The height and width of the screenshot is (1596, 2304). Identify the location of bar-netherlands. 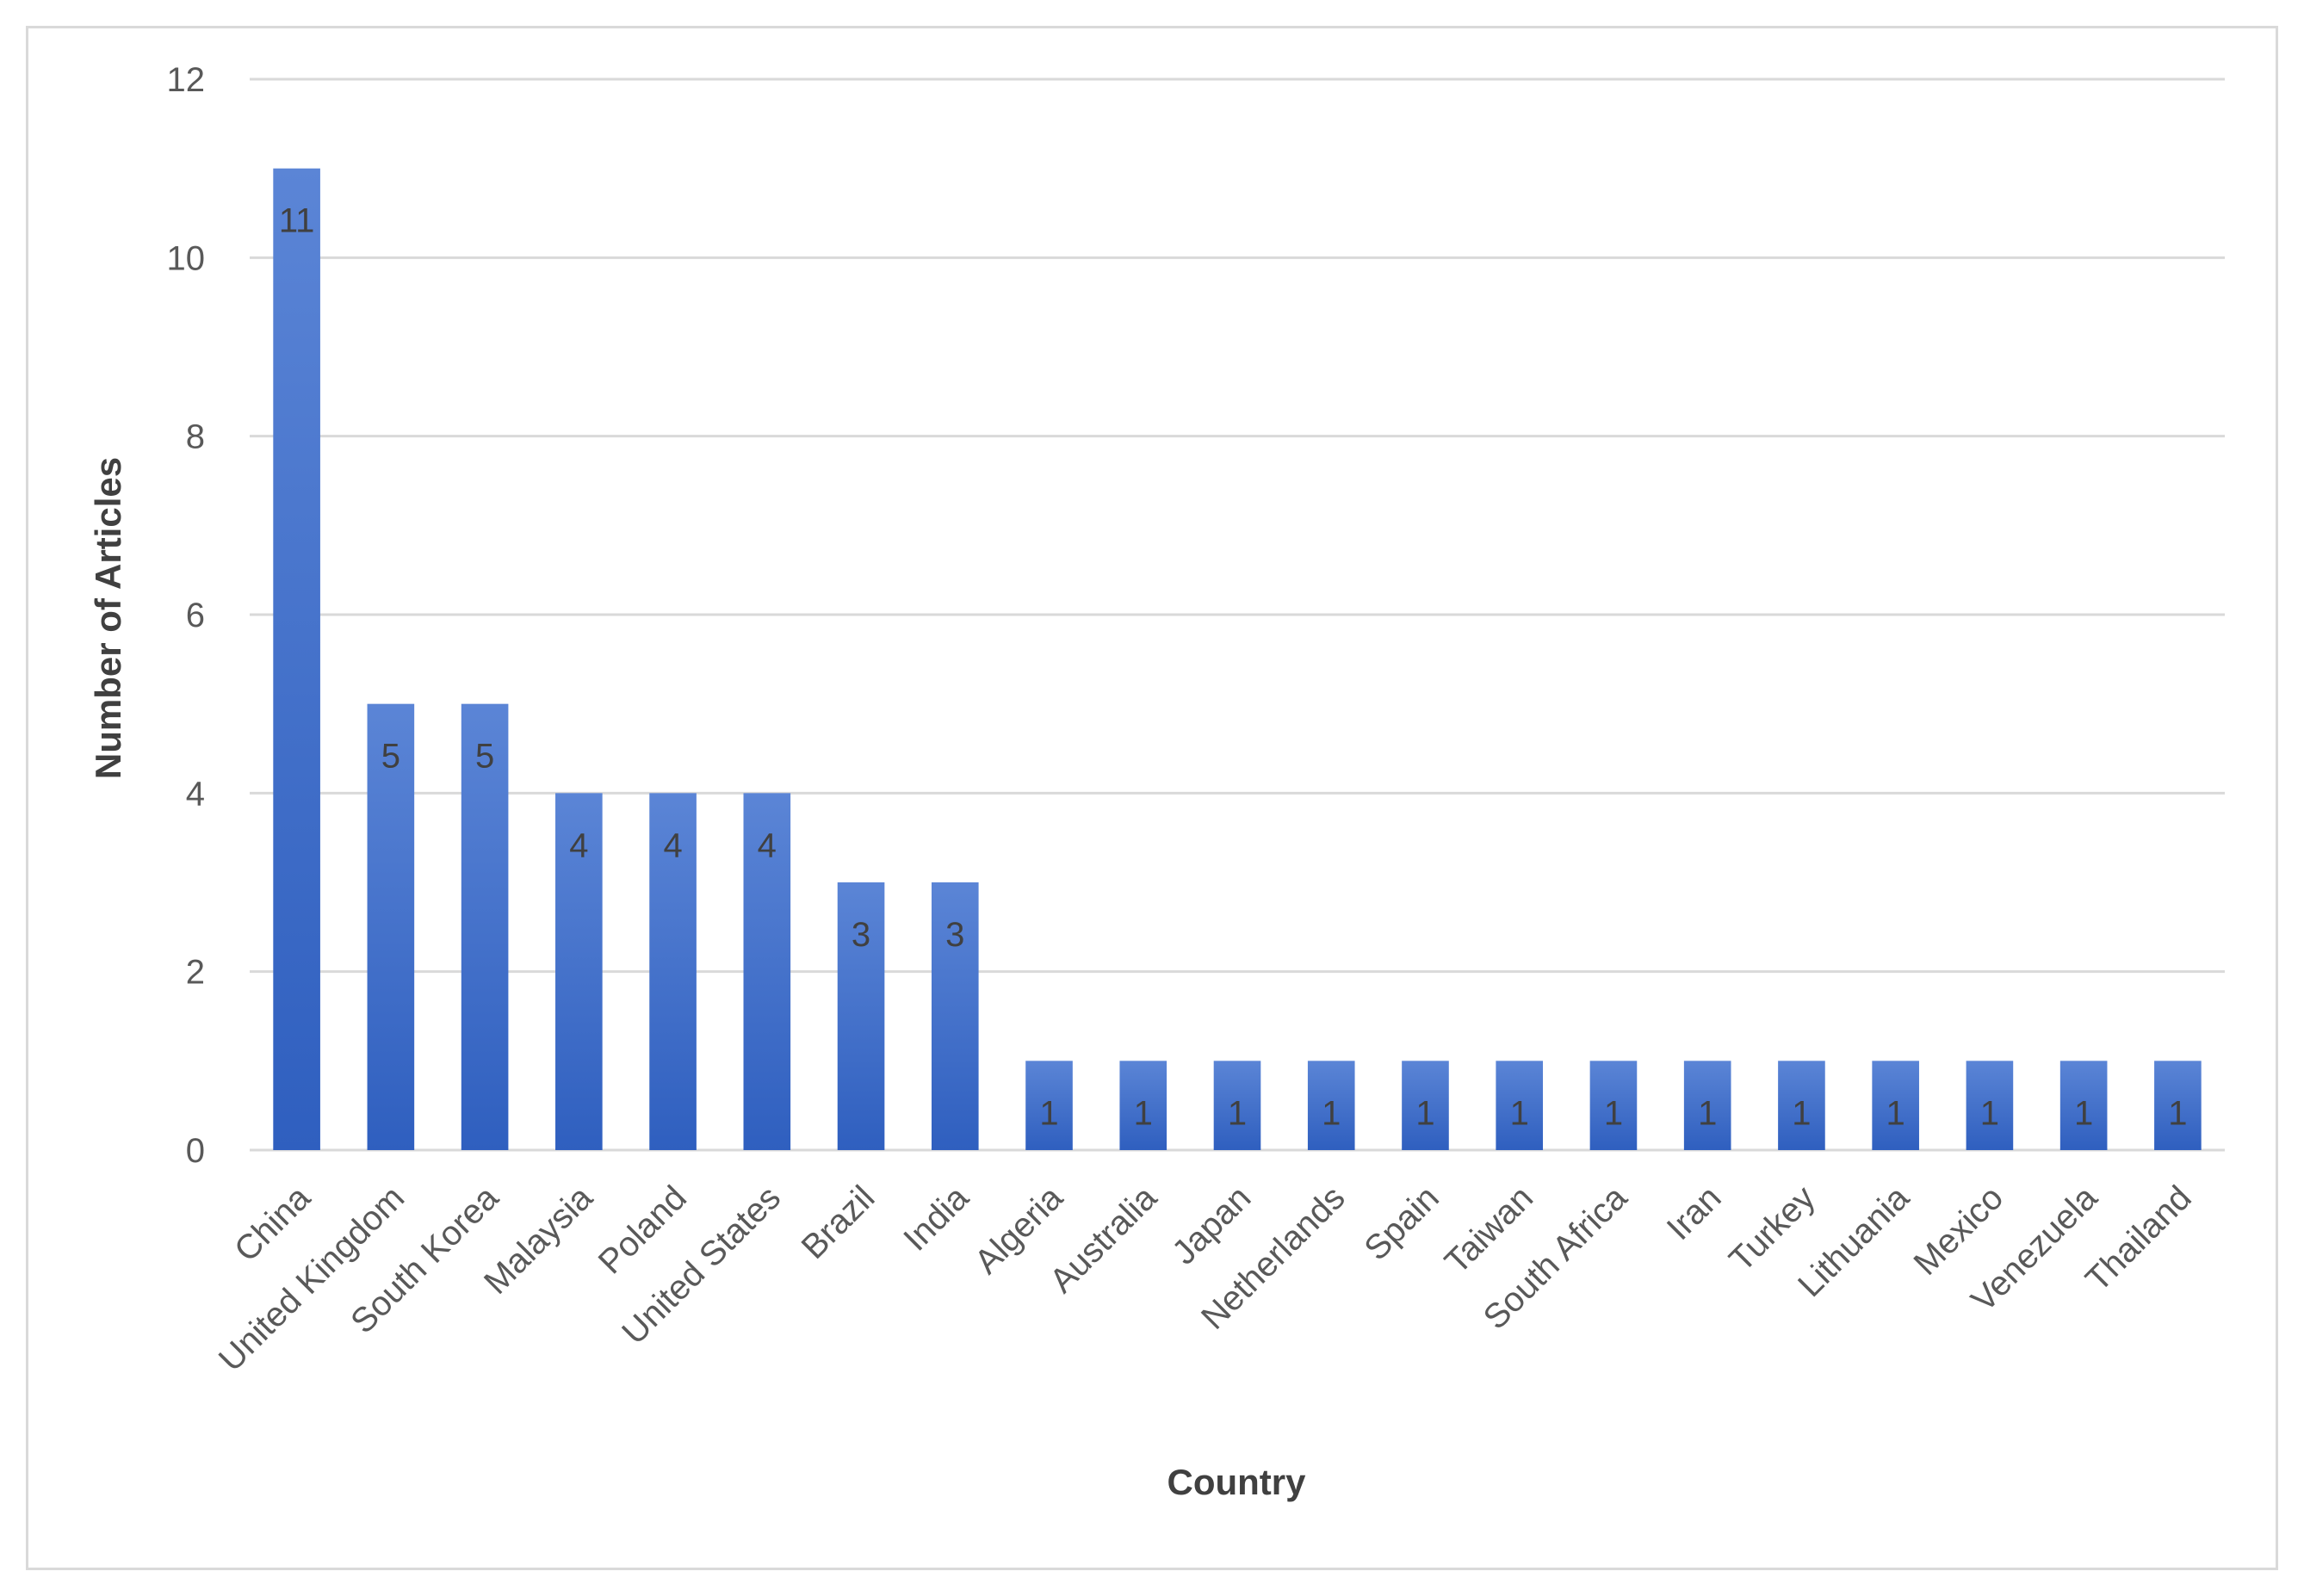
(1331, 1105).